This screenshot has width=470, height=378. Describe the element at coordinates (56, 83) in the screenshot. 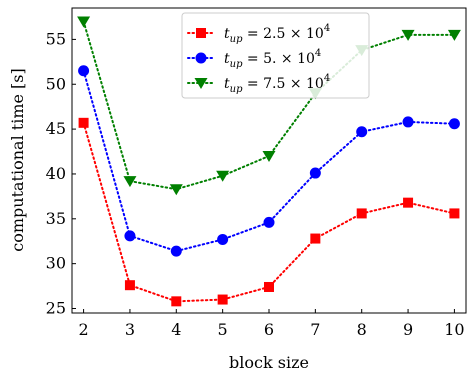

I see `y-tick-label-50: 50` at that location.